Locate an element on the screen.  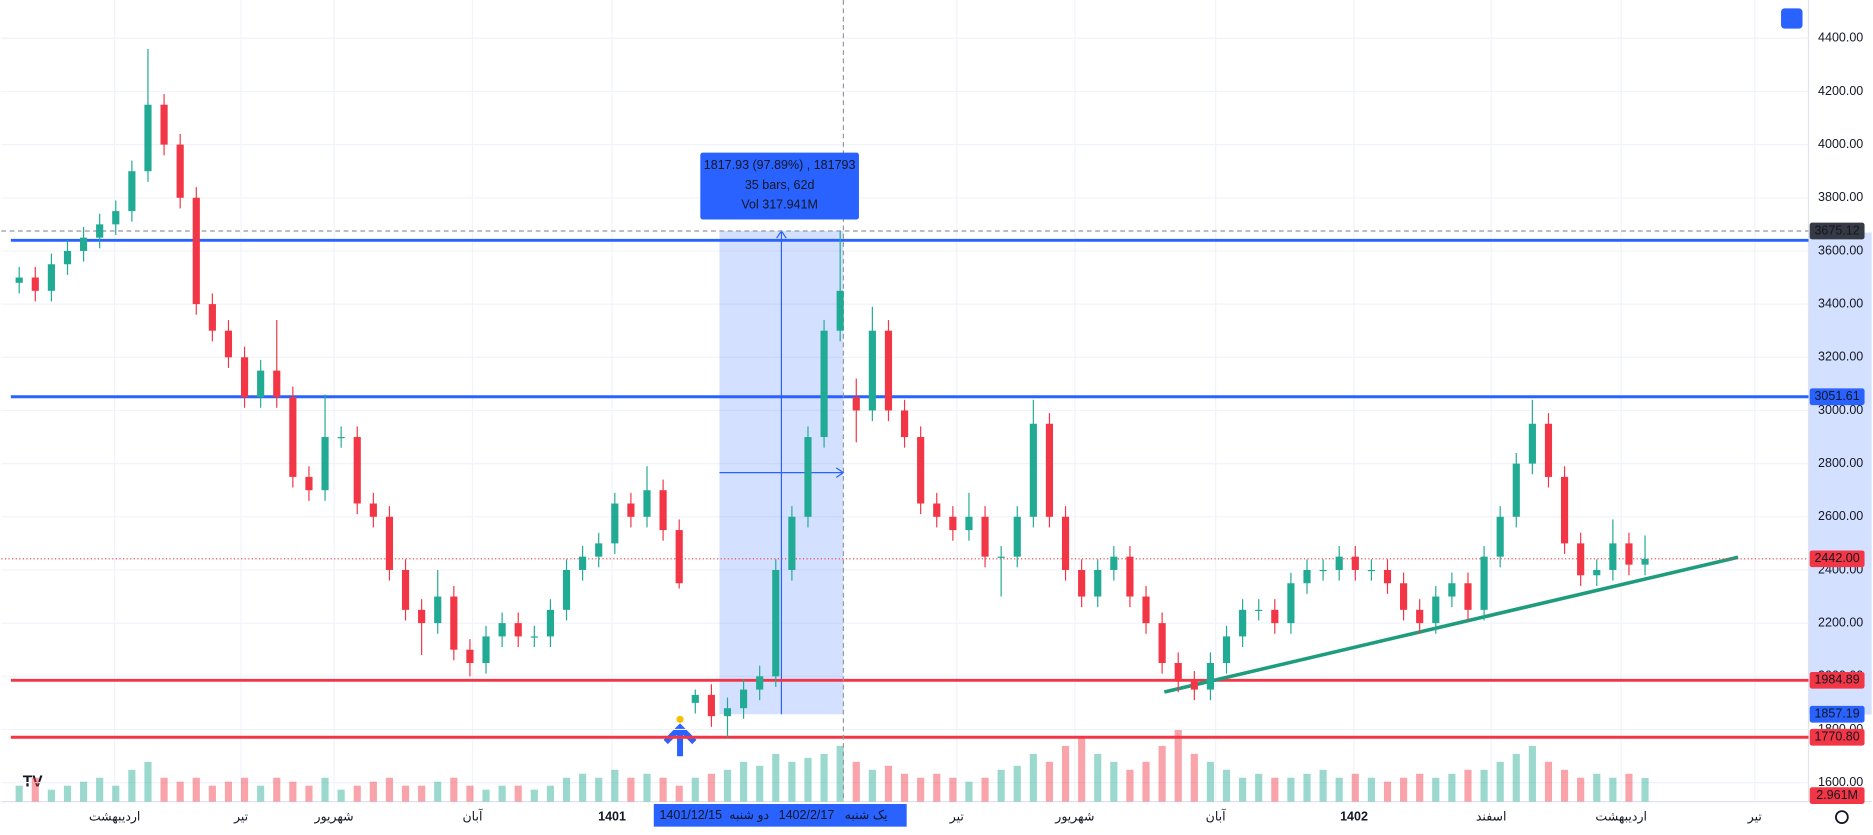
y-tick-label: 4400.00 is located at coordinates (1840, 38).